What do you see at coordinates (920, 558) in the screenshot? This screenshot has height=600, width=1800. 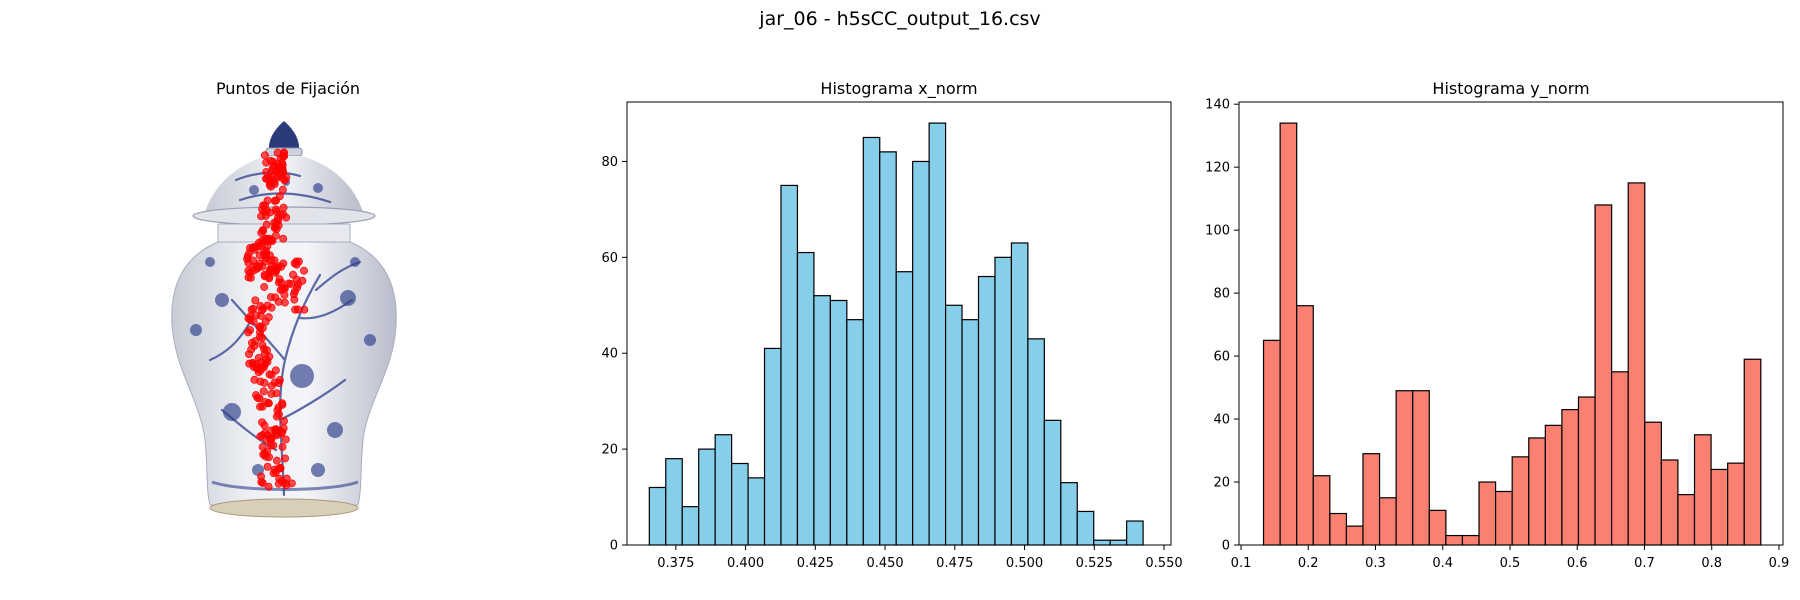 I see `histogram-x-xticks: 0.375 0.400 0.425 0.450 0.475 0.500 0.525 0.550` at bounding box center [920, 558].